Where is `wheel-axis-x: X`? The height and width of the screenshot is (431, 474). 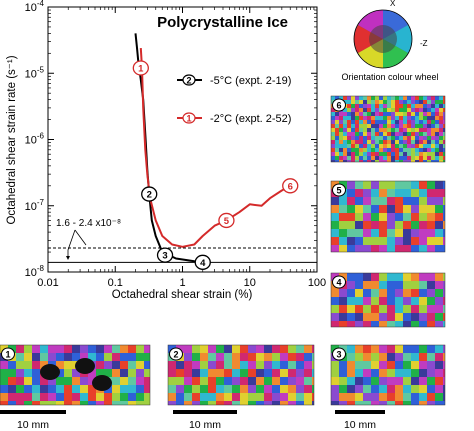 wheel-axis-x: X is located at coordinates (393, 4).